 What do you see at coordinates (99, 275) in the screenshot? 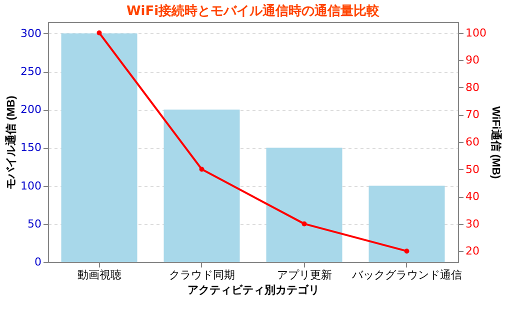
I see `x-tick-label: 動画視聴` at bounding box center [99, 275].